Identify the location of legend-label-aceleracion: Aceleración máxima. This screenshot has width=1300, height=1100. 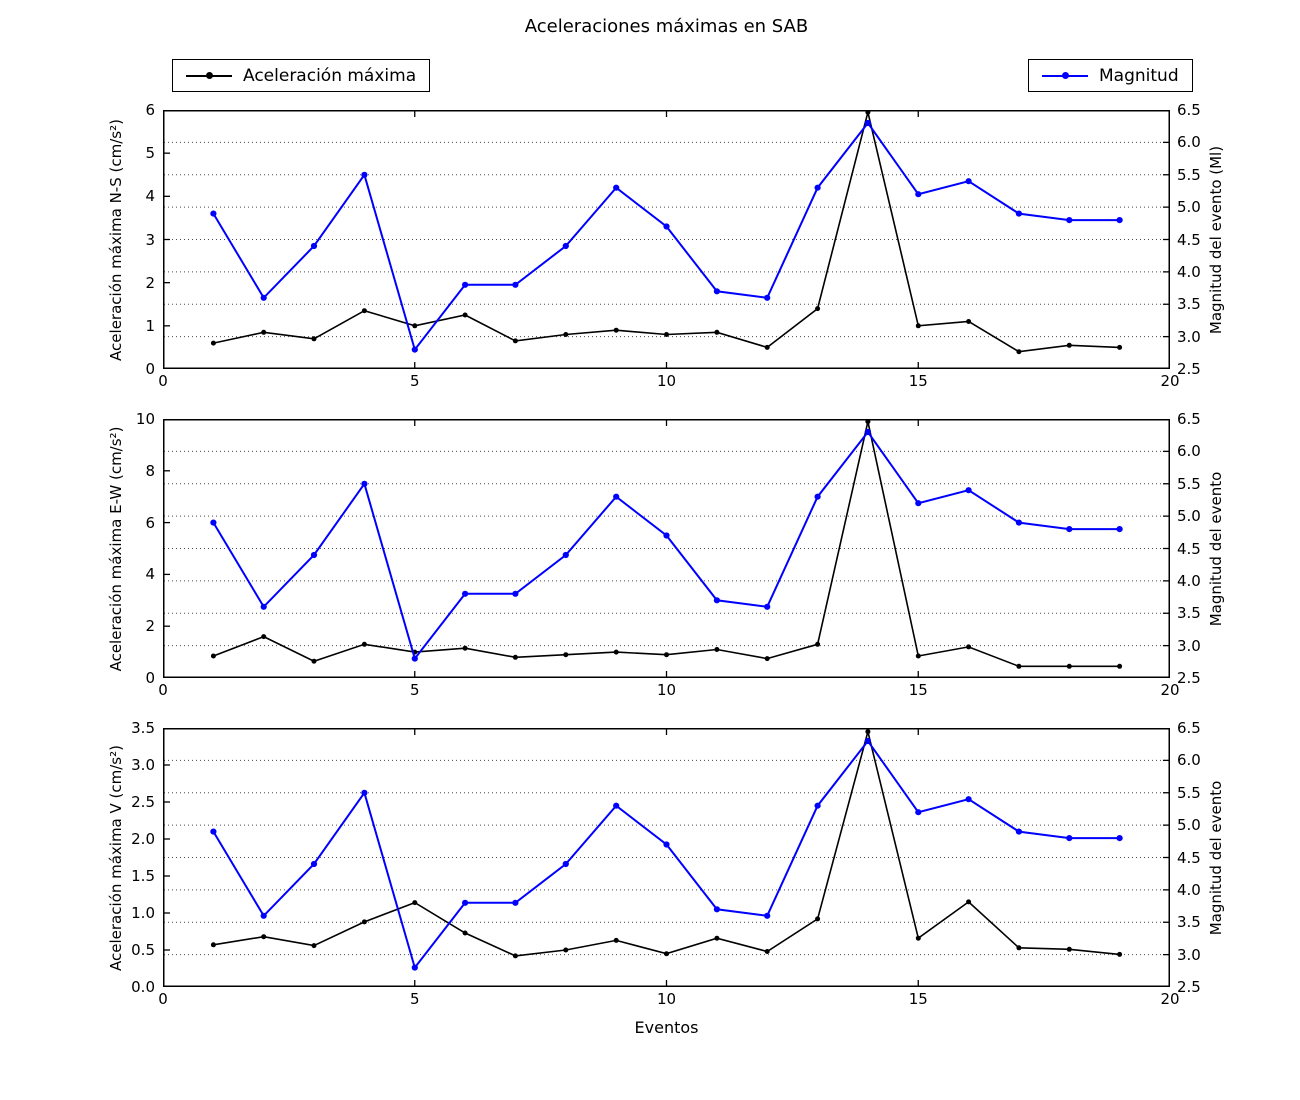
(330, 75).